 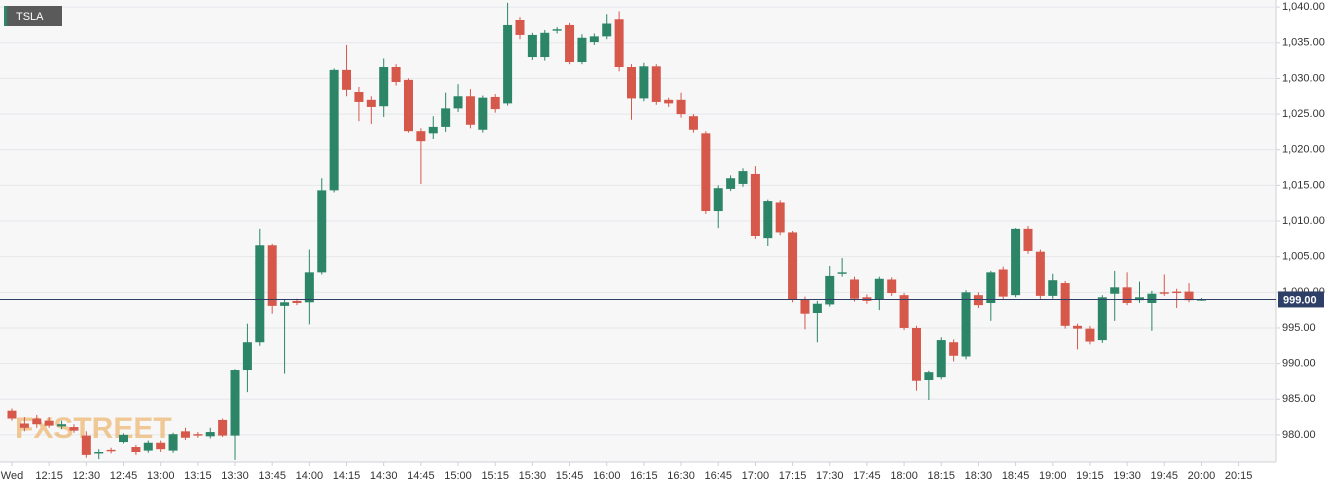 I want to click on x-tick-label: 13:30, so click(x=235, y=476).